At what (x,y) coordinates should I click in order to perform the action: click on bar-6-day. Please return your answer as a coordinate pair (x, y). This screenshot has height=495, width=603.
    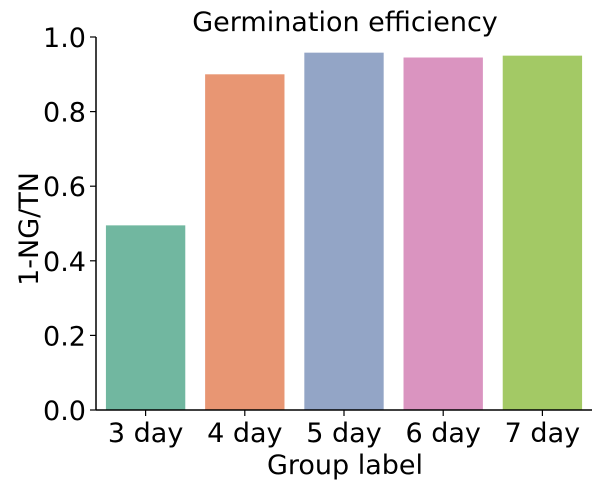
    Looking at the image, I should click on (443, 233).